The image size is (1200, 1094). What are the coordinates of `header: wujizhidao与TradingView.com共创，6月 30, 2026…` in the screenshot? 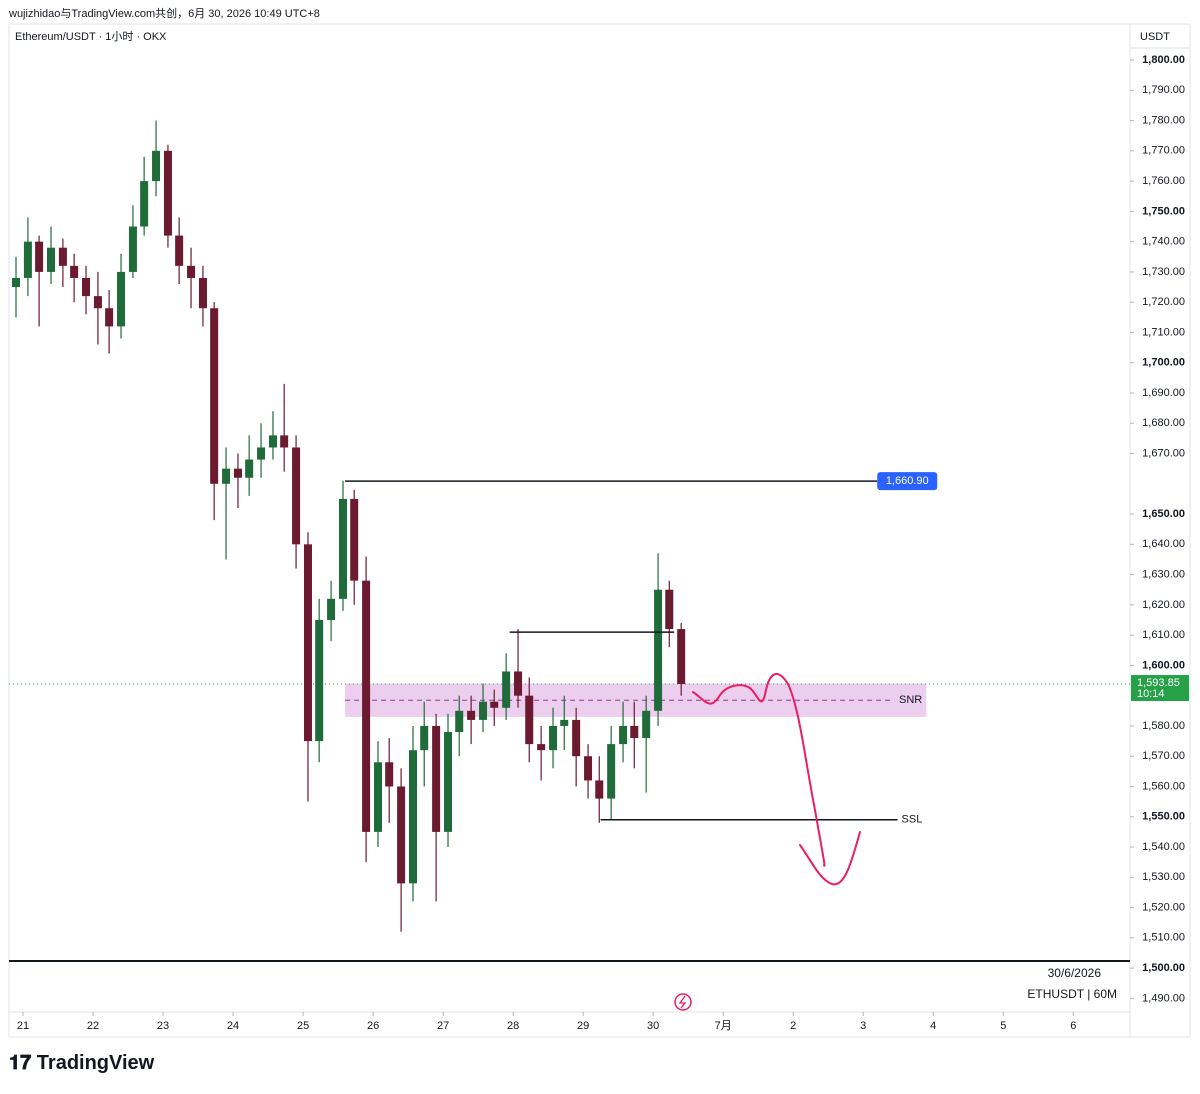 It's located at (164, 13).